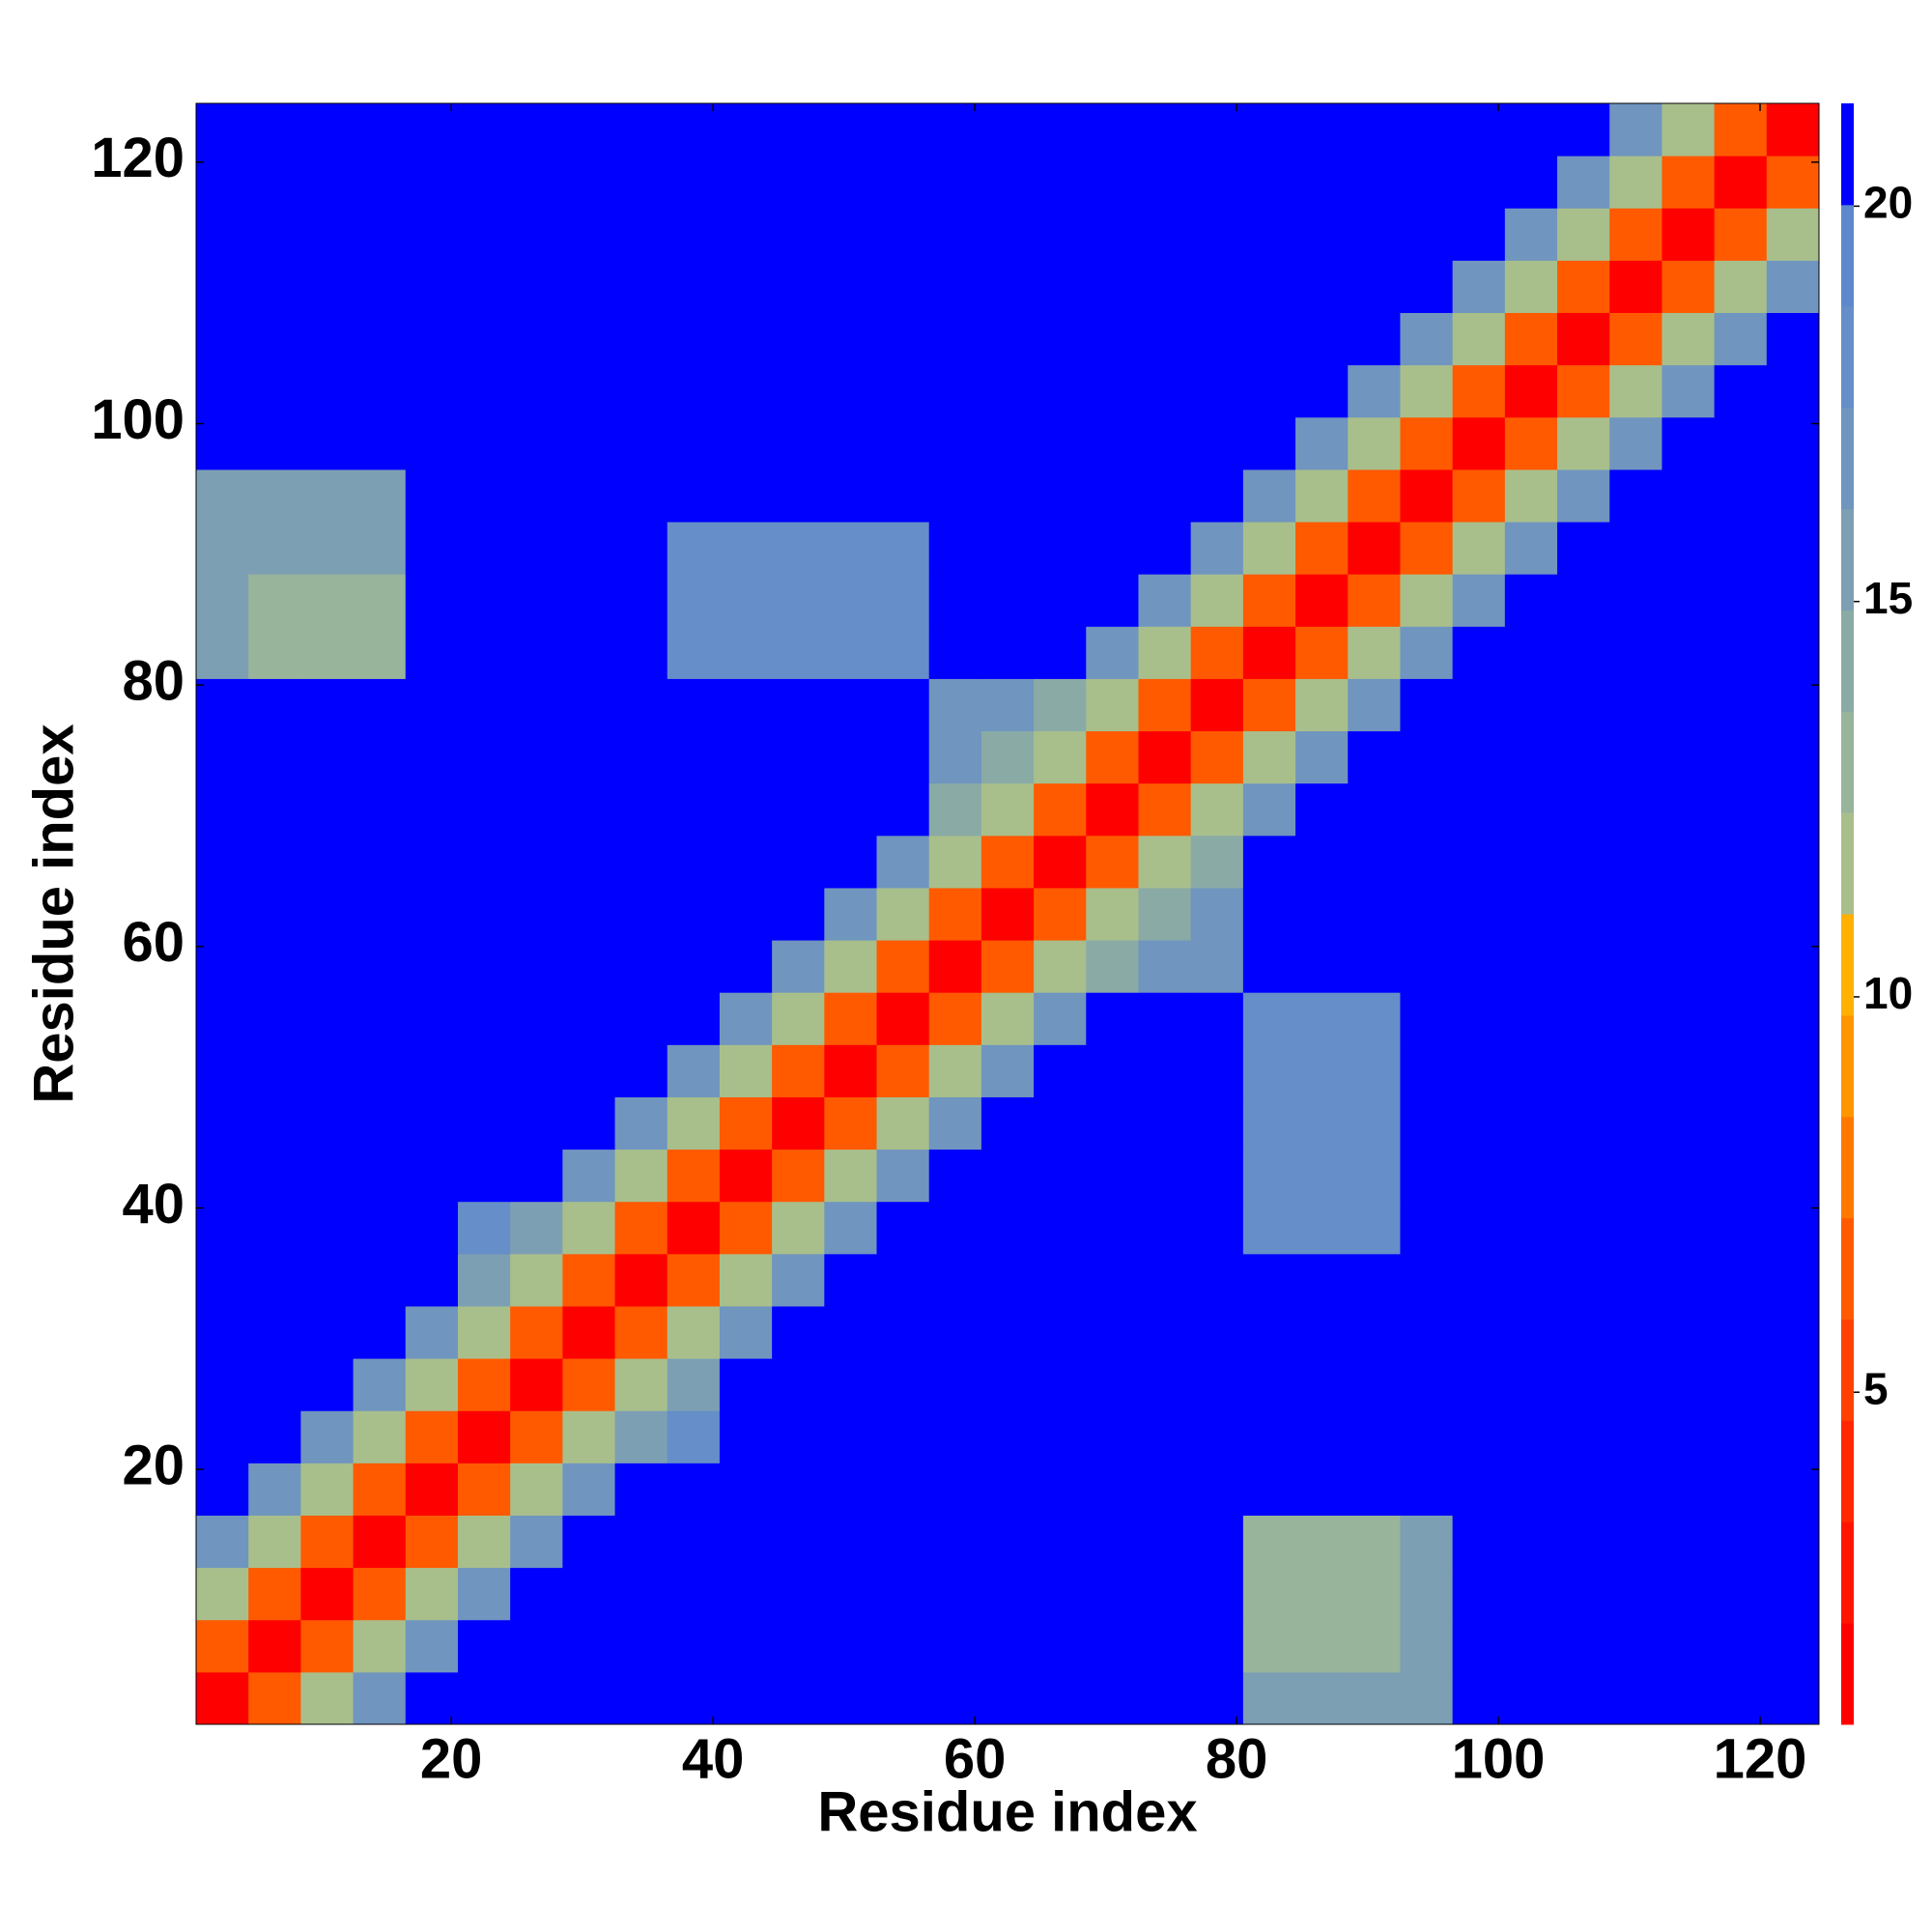  What do you see at coordinates (153, 1204) in the screenshot?
I see `y-tick-label: 40` at bounding box center [153, 1204].